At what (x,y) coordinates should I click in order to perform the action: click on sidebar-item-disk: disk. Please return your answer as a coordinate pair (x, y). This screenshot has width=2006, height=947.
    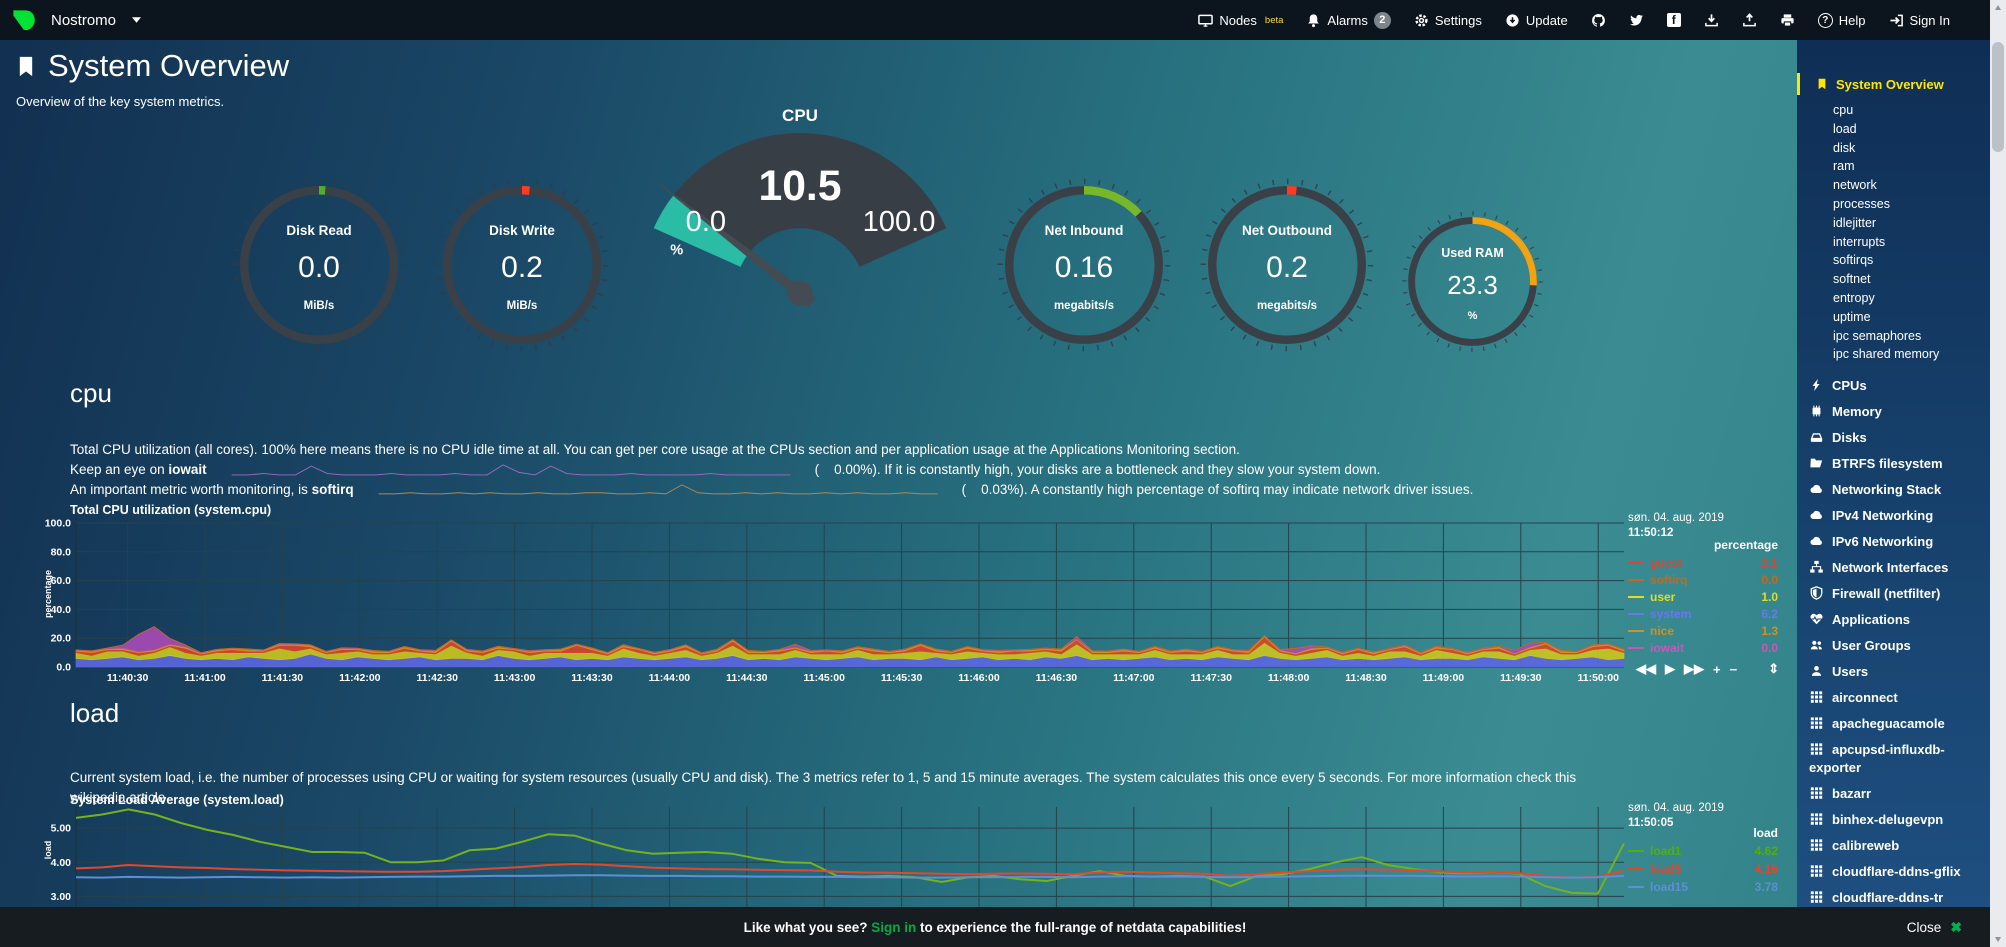
    Looking at the image, I should click on (1844, 147).